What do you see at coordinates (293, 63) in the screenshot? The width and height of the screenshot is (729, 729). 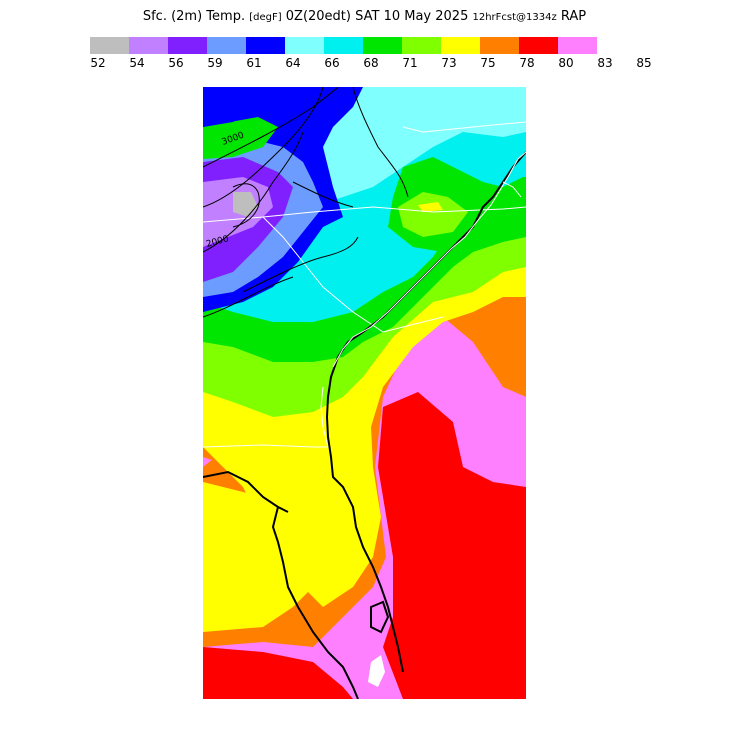 I see `legend-label: 64` at bounding box center [293, 63].